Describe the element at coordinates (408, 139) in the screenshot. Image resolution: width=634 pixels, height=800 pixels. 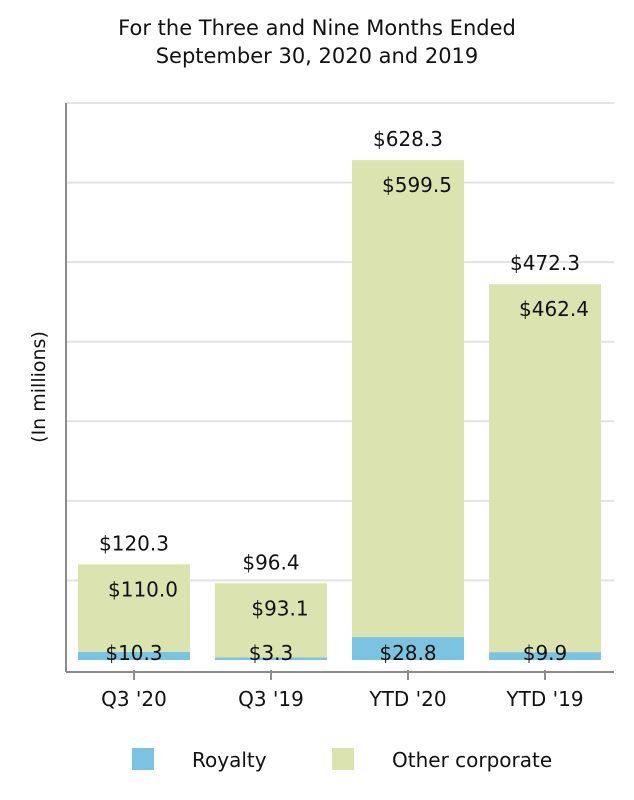
I see `total-label: $628.3` at that location.